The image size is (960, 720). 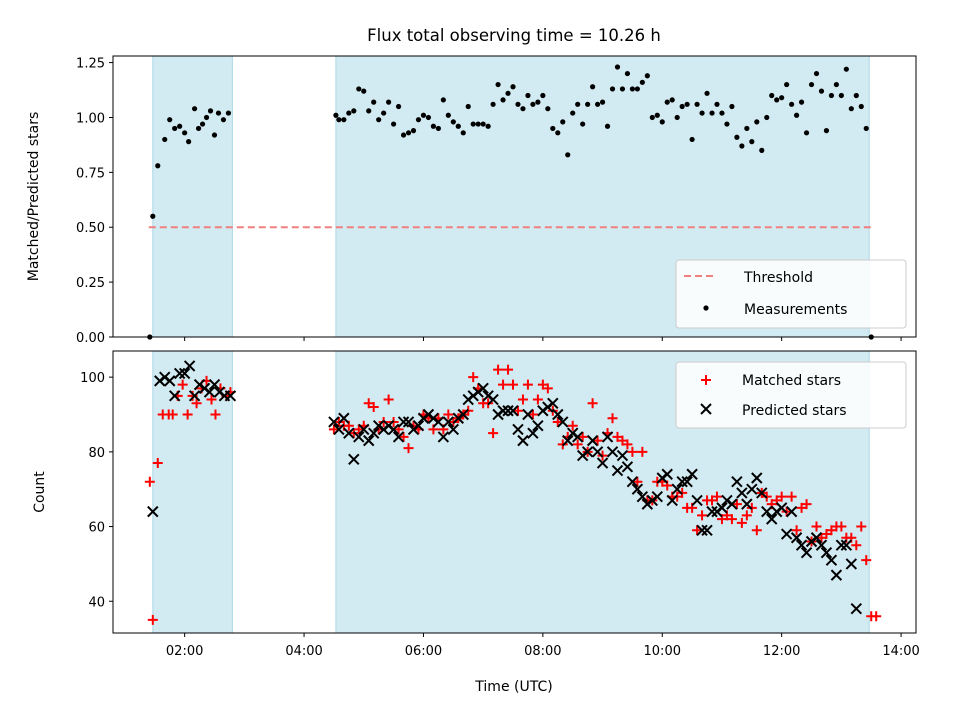 What do you see at coordinates (514, 35) in the screenshot?
I see `chart-title: Flux total observing time = 10.26 h` at bounding box center [514, 35].